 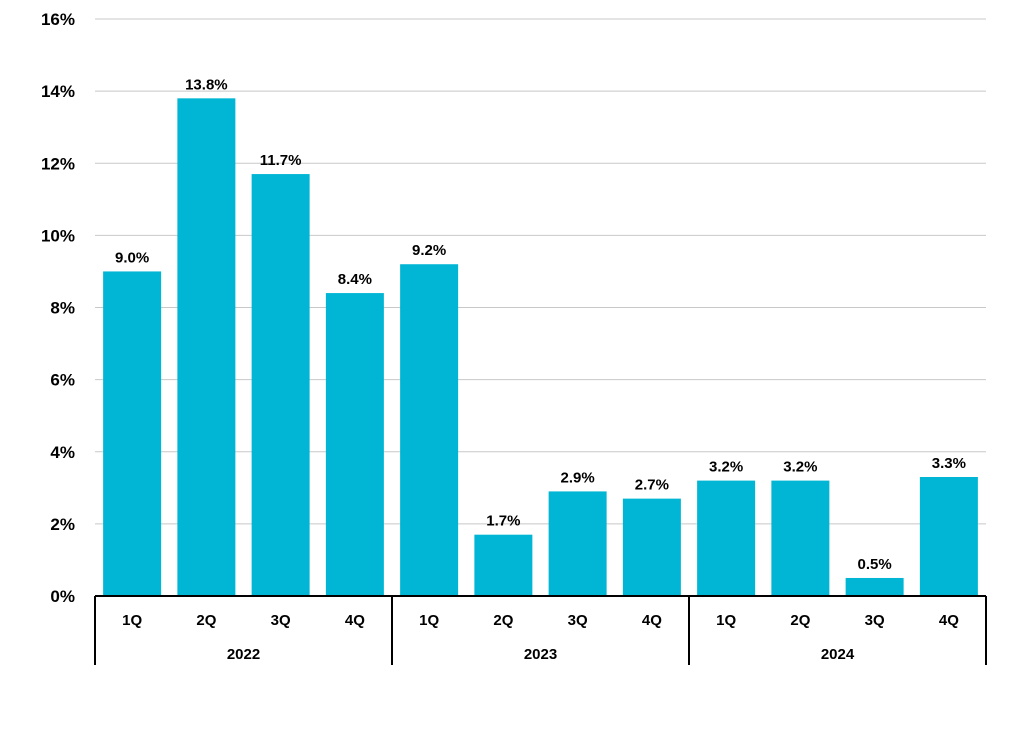 What do you see at coordinates (949, 463) in the screenshot?
I see `data-label: 3.3%` at bounding box center [949, 463].